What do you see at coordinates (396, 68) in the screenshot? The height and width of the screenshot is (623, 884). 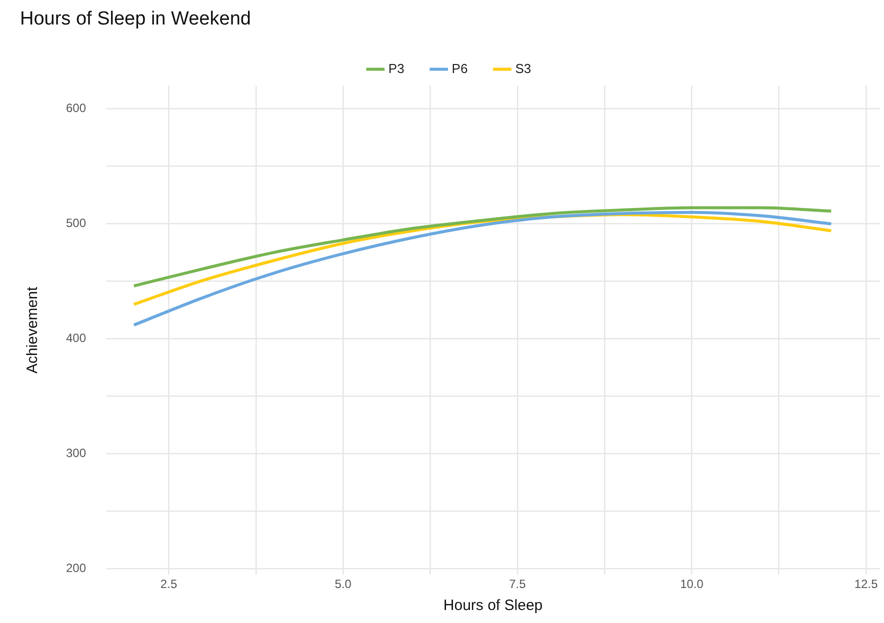 I see `legend-label: P3` at bounding box center [396, 68].